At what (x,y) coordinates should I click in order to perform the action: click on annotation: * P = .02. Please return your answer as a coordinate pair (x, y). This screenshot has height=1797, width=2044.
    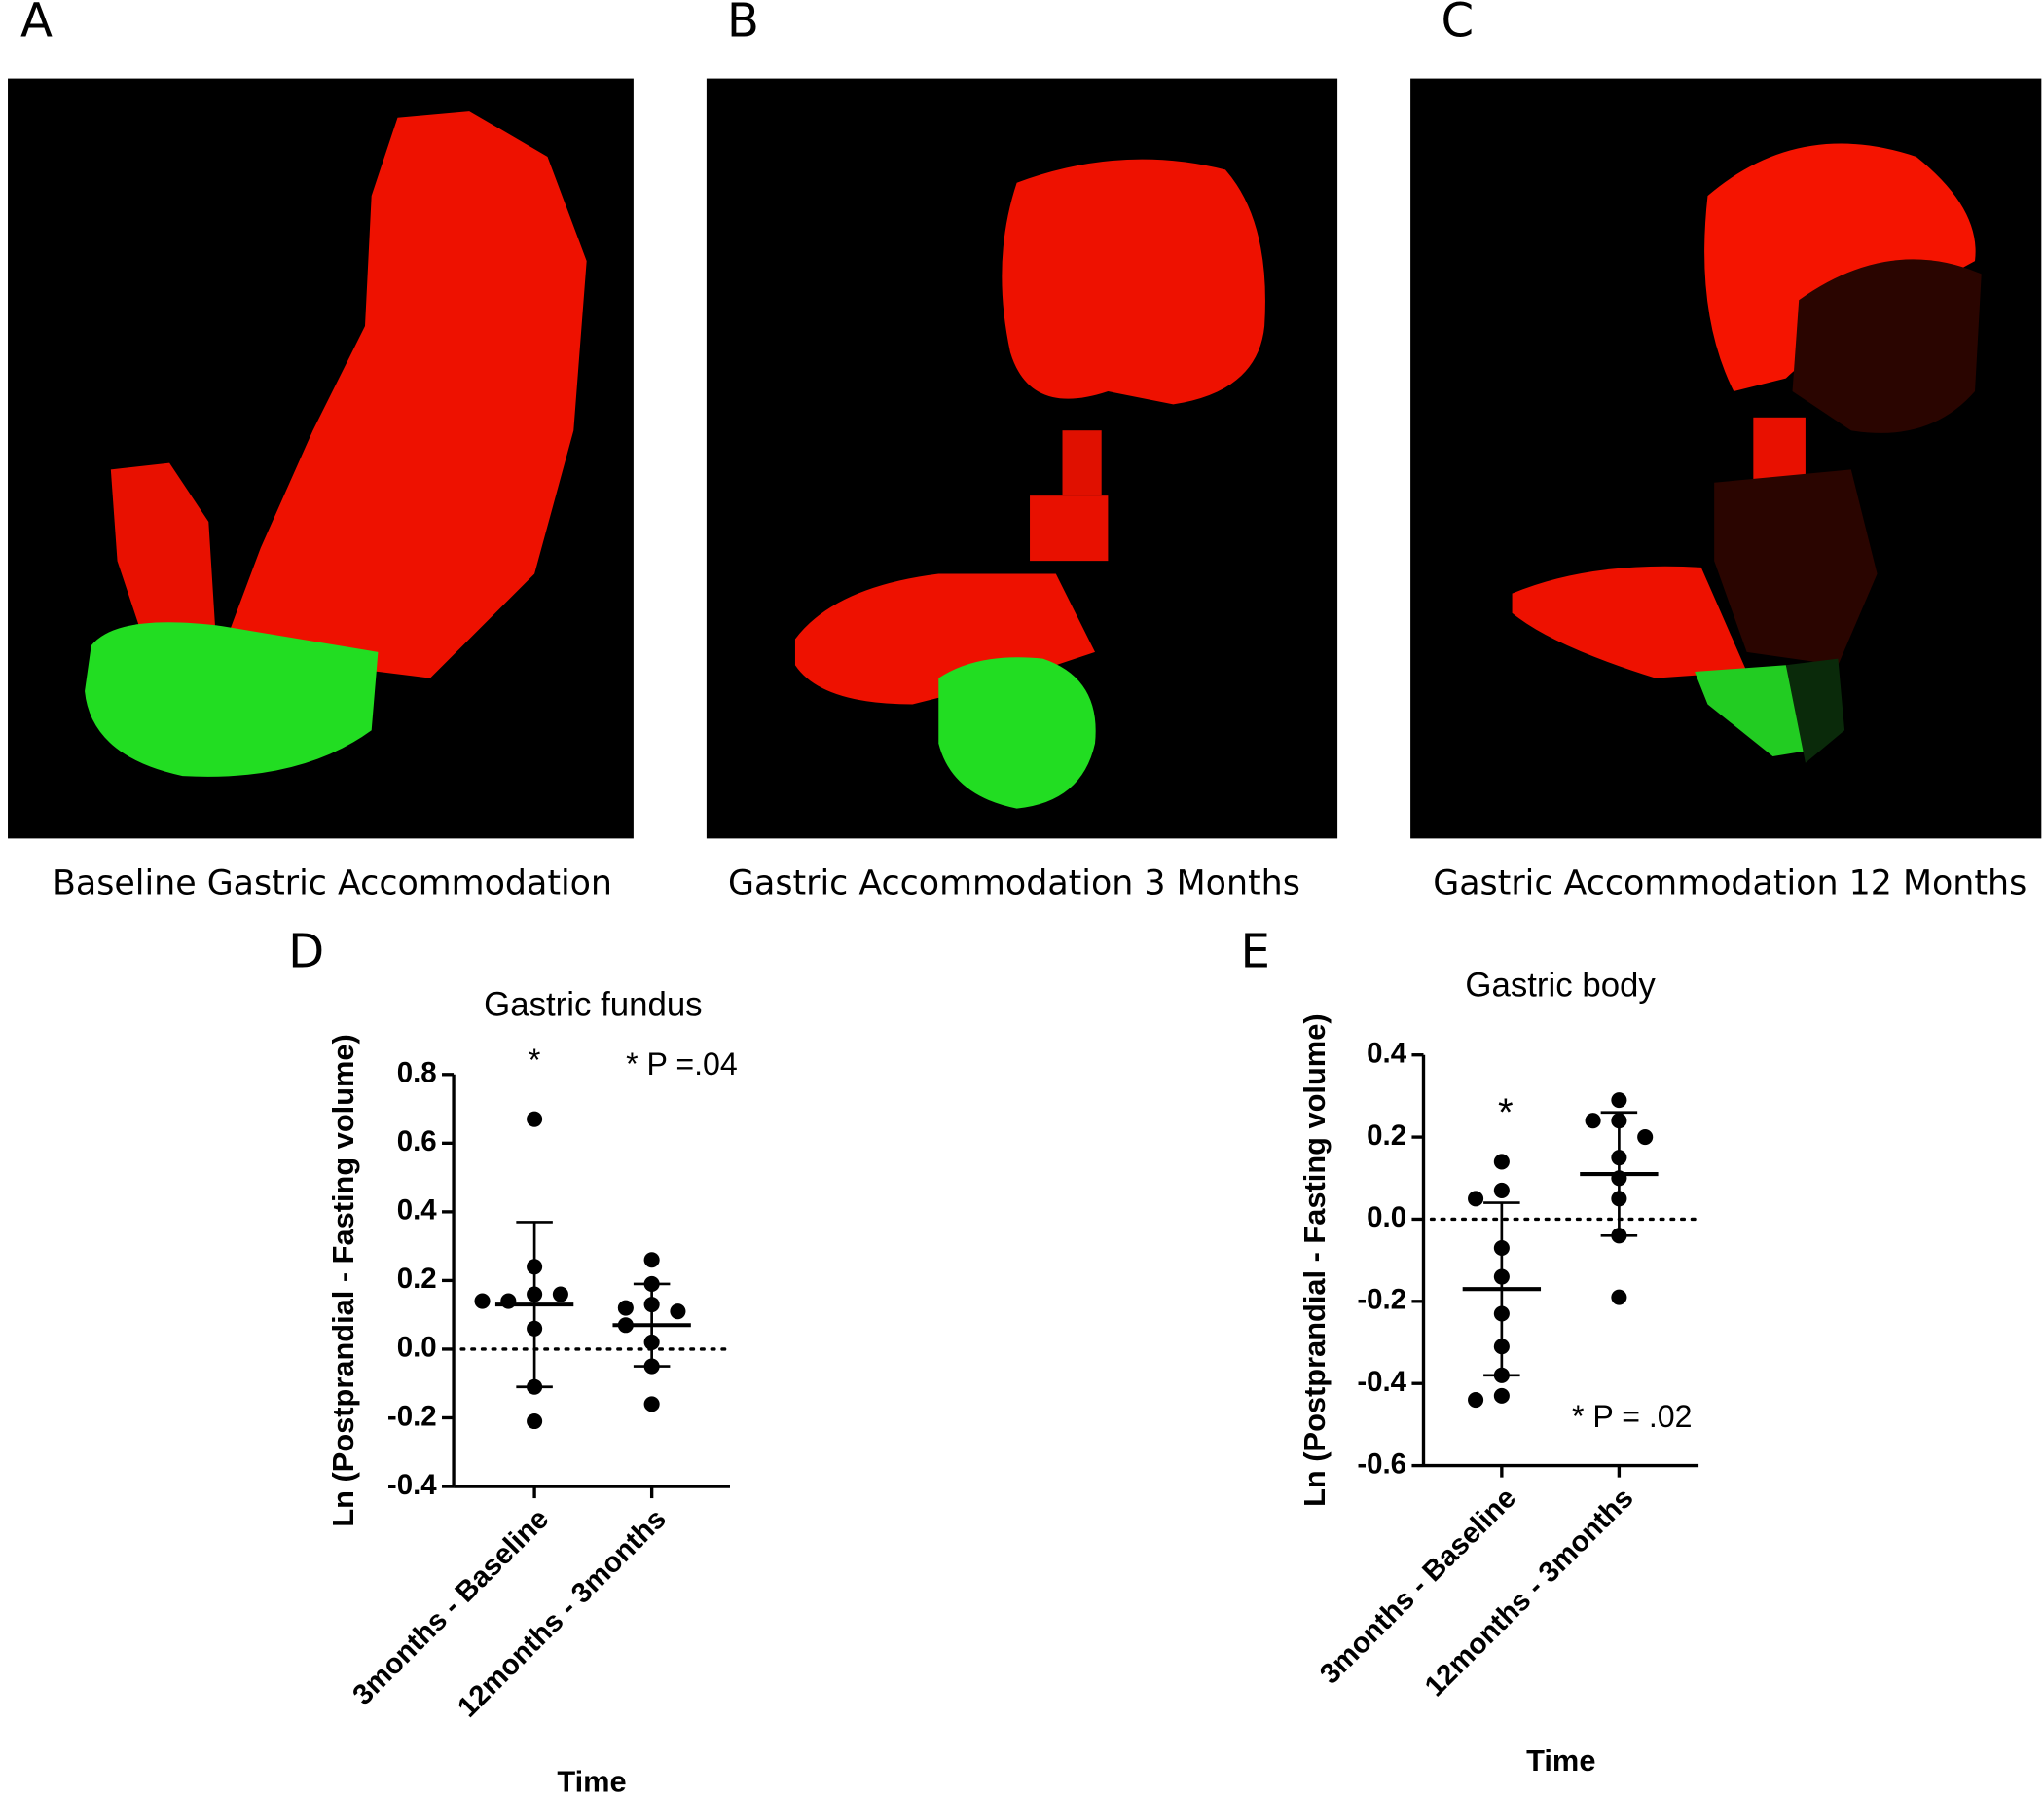
    Looking at the image, I should click on (1633, 1416).